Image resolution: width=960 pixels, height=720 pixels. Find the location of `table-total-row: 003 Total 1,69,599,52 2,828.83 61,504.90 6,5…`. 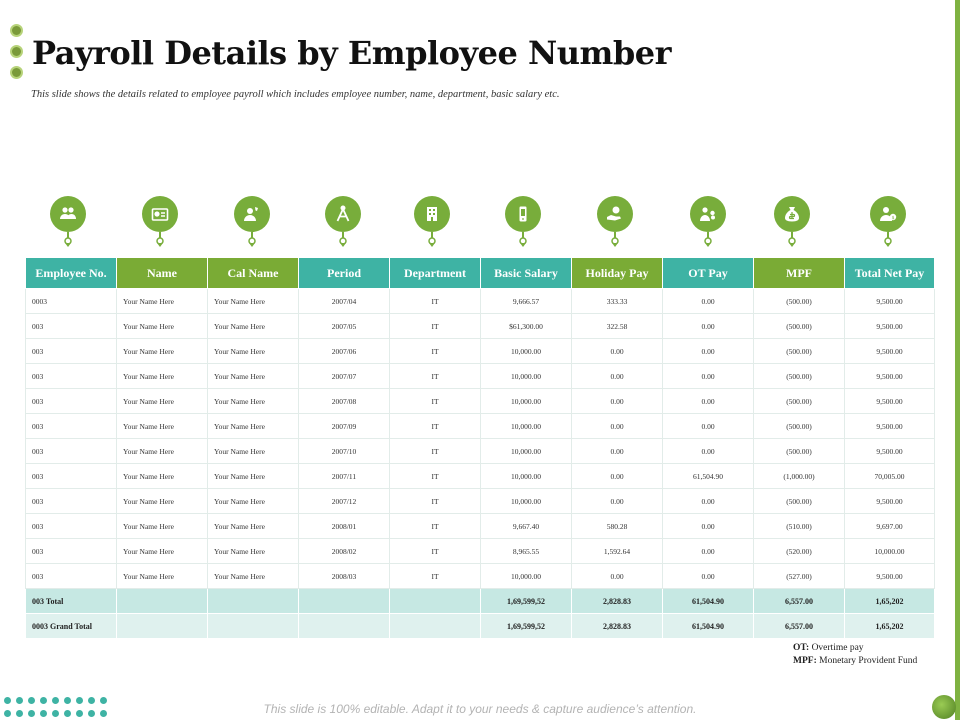

table-total-row: 003 Total 1,69,599,52 2,828.83 61,504.90 6,5… is located at coordinates (480, 601).